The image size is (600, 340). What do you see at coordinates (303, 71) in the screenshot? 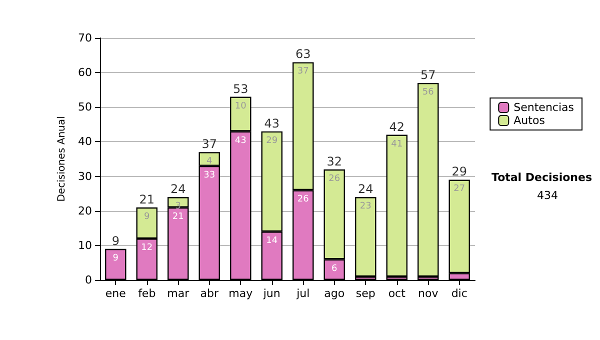
I see `data-label: 37` at bounding box center [303, 71].